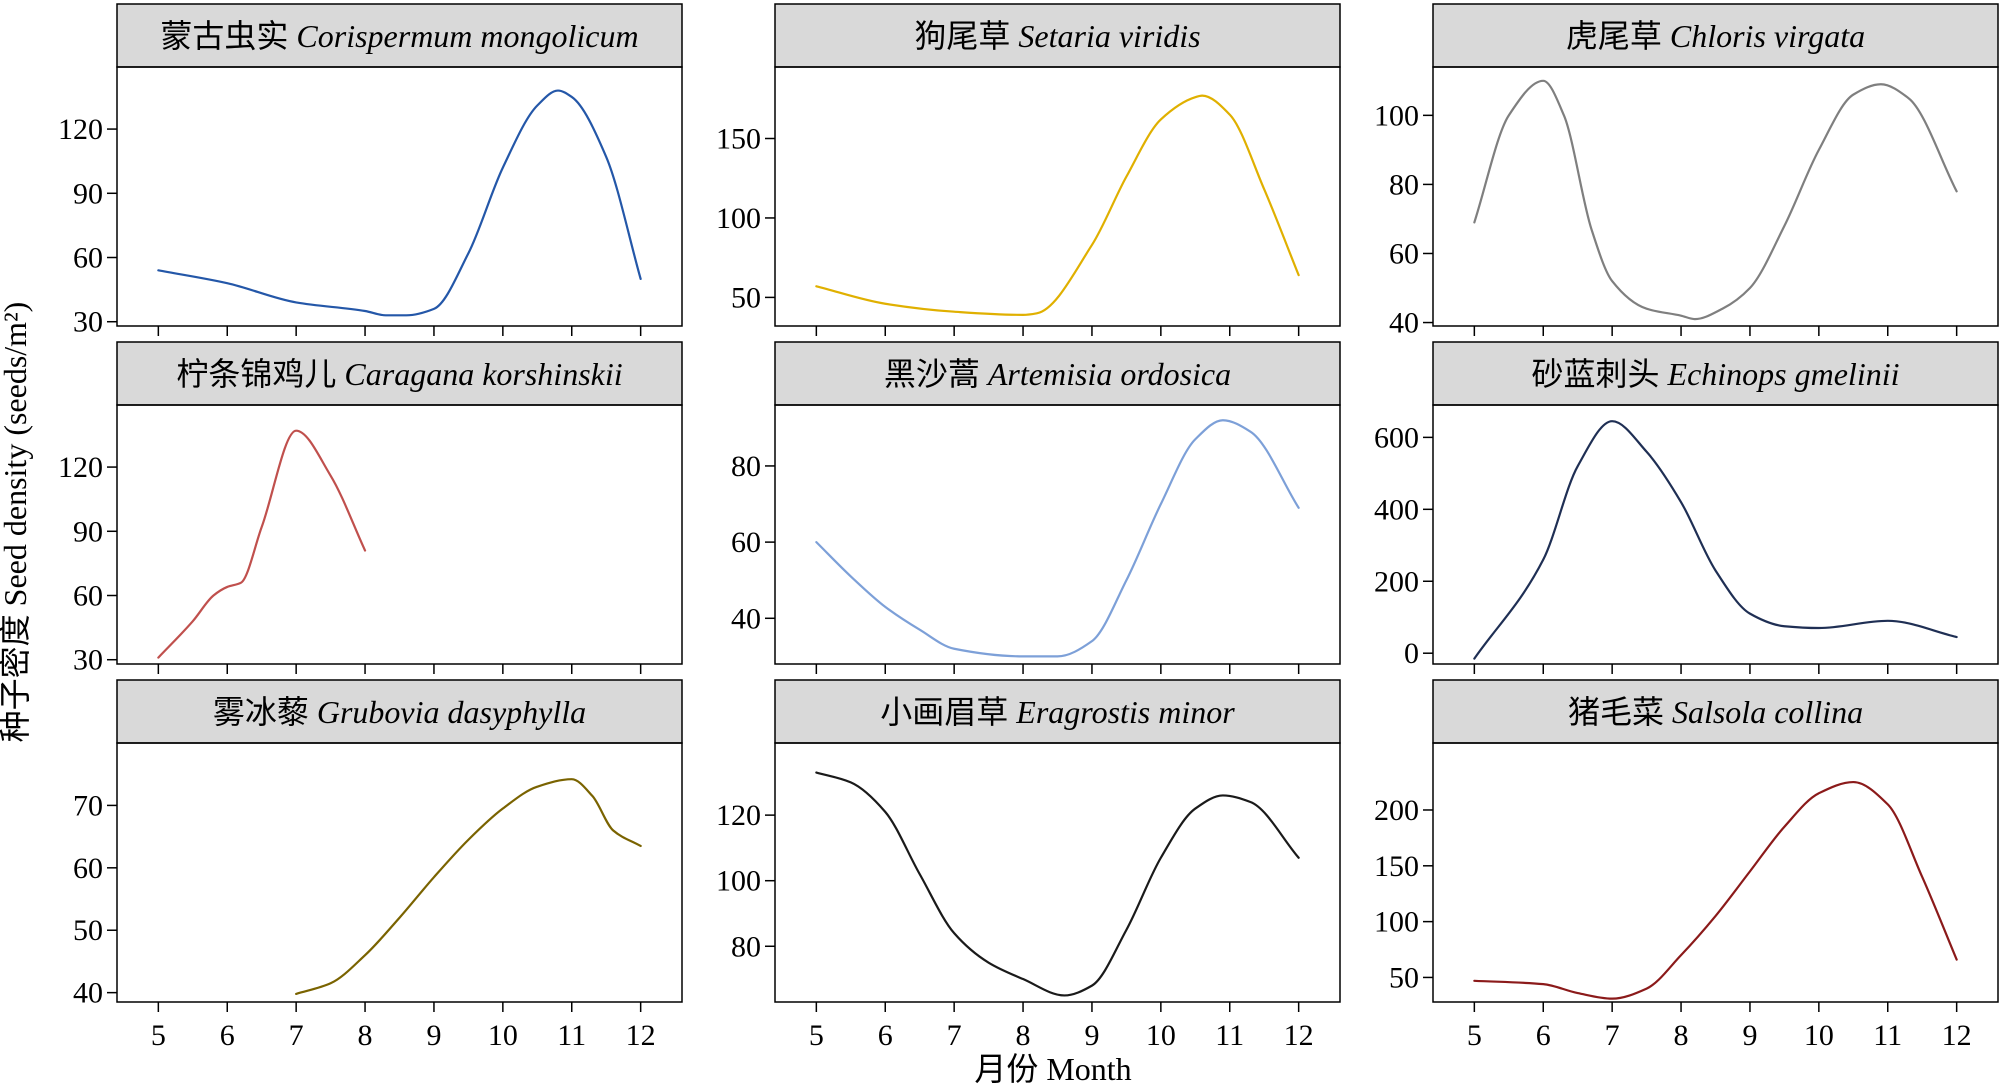 The image size is (2000, 1086). I want to click on y-tick-label: 90, so click(88, 531).